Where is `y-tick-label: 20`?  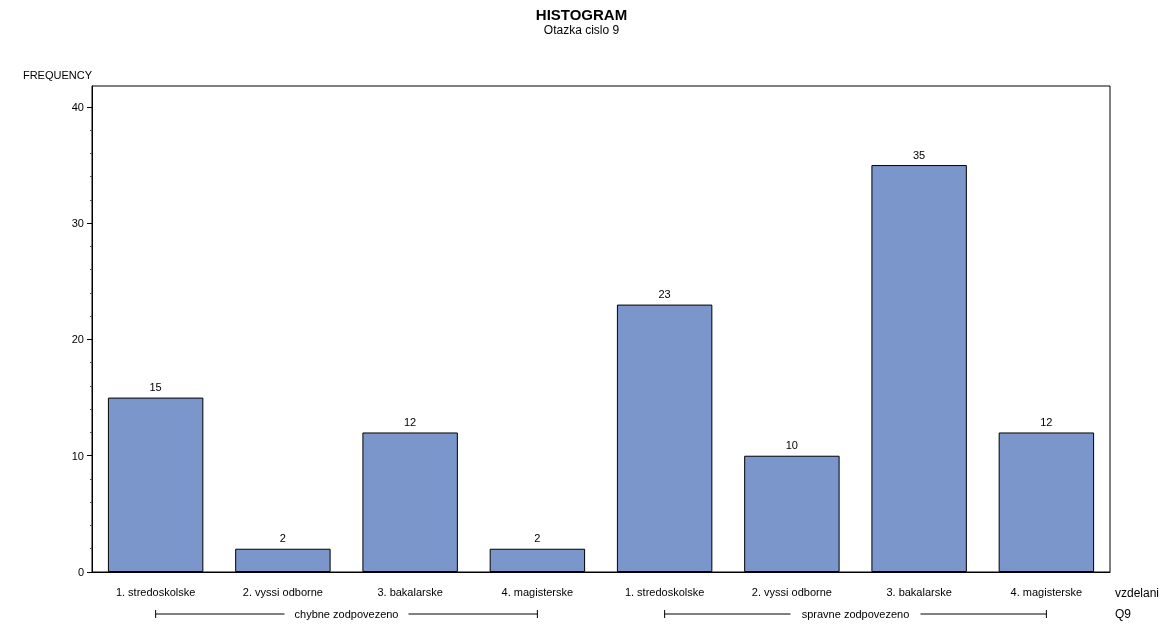 y-tick-label: 20 is located at coordinates (77, 339).